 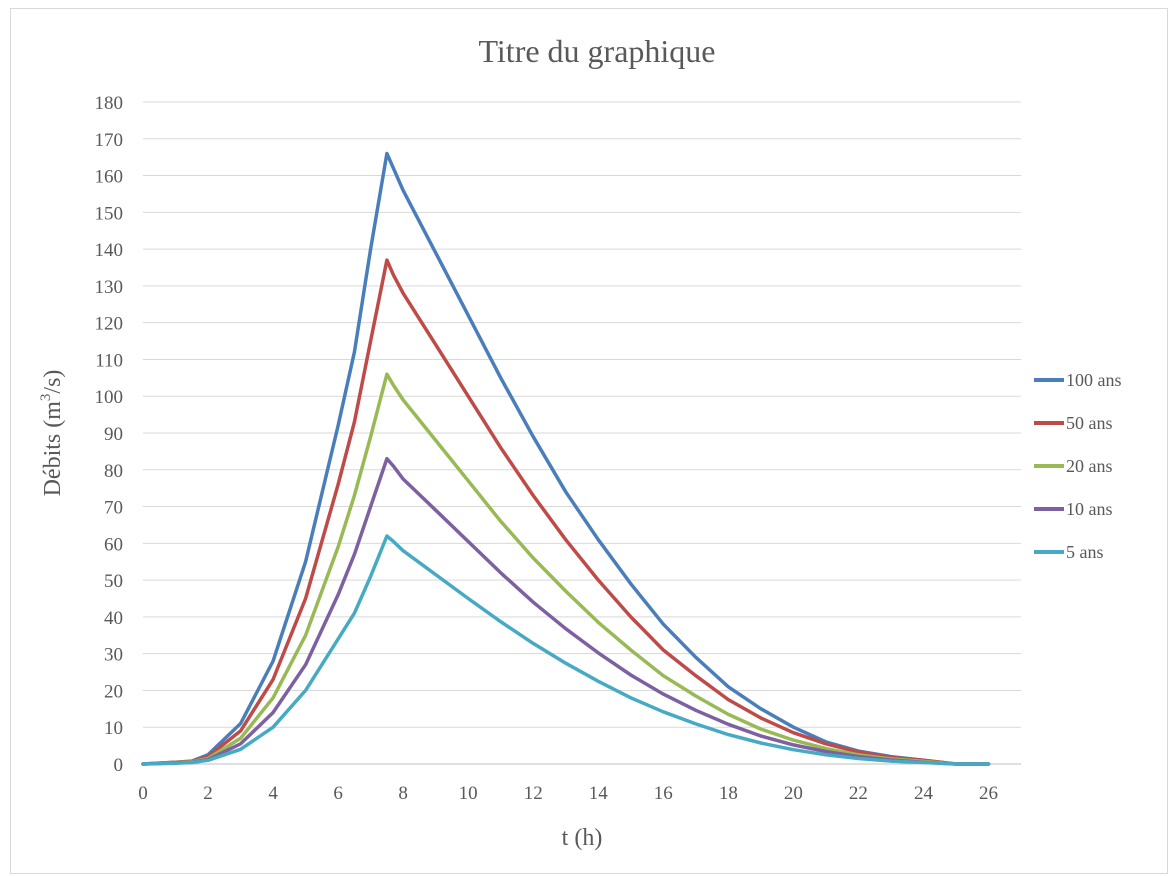 I want to click on legend-label: 20 ans, so click(x=1089, y=466).